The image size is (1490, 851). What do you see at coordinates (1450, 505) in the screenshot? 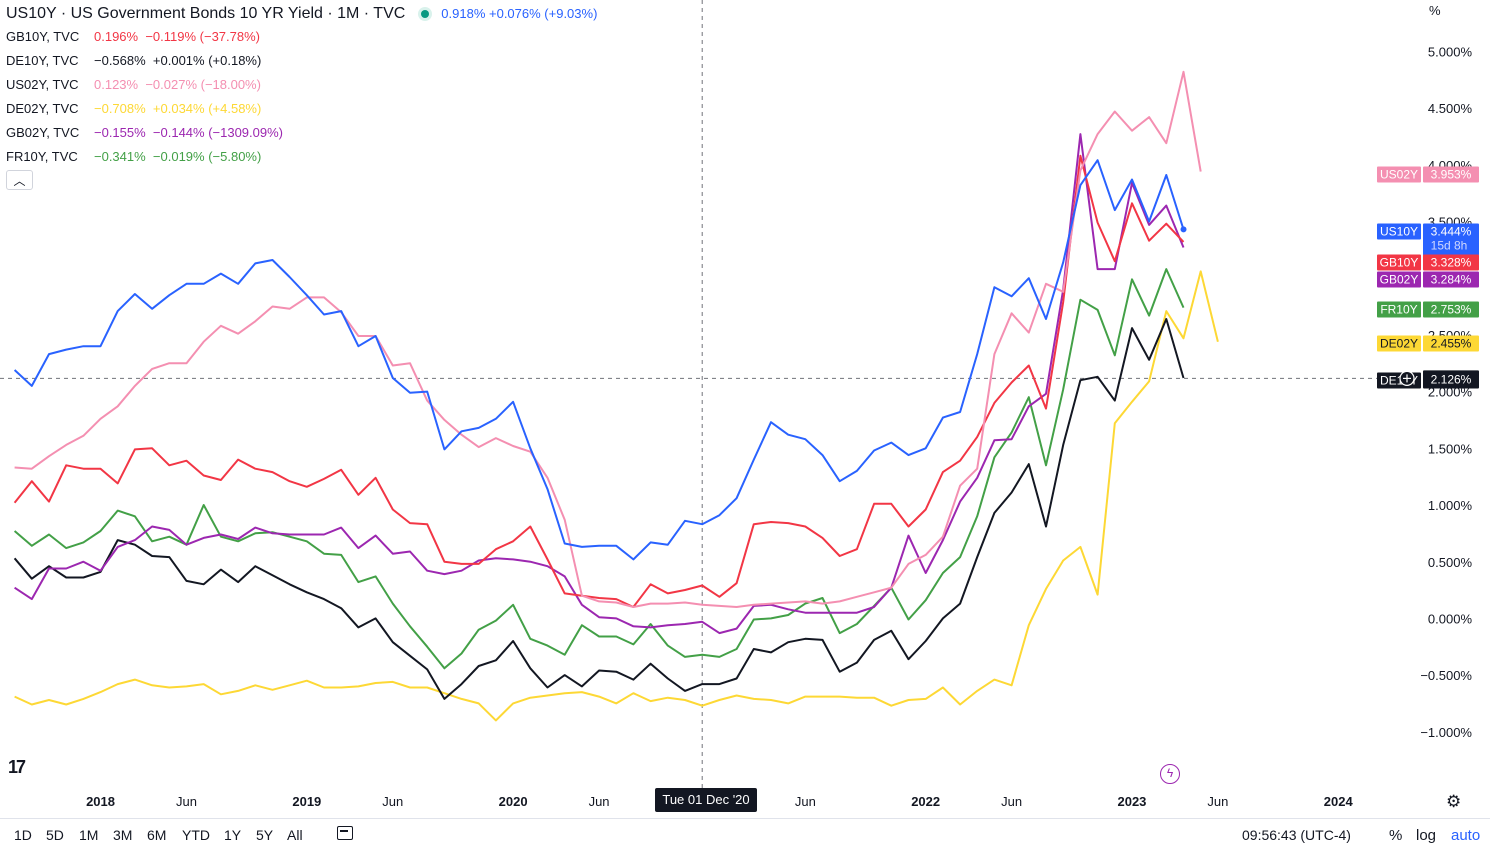
I see `y-tick-label: 1.000%` at bounding box center [1450, 505].